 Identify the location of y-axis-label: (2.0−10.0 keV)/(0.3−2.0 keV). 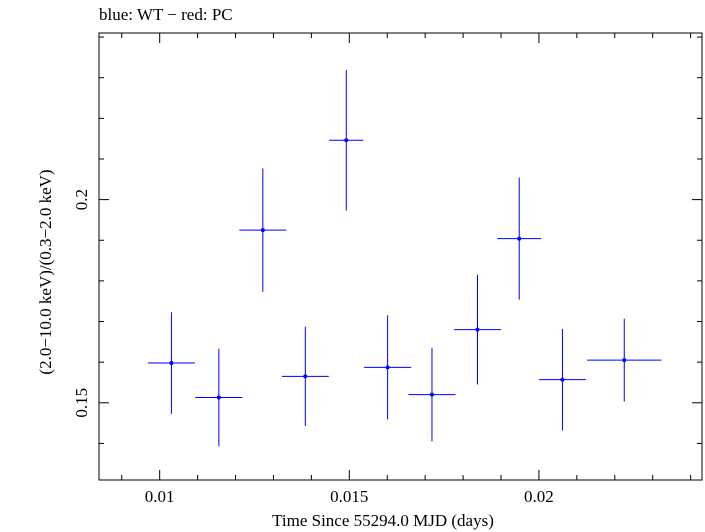
(45, 271).